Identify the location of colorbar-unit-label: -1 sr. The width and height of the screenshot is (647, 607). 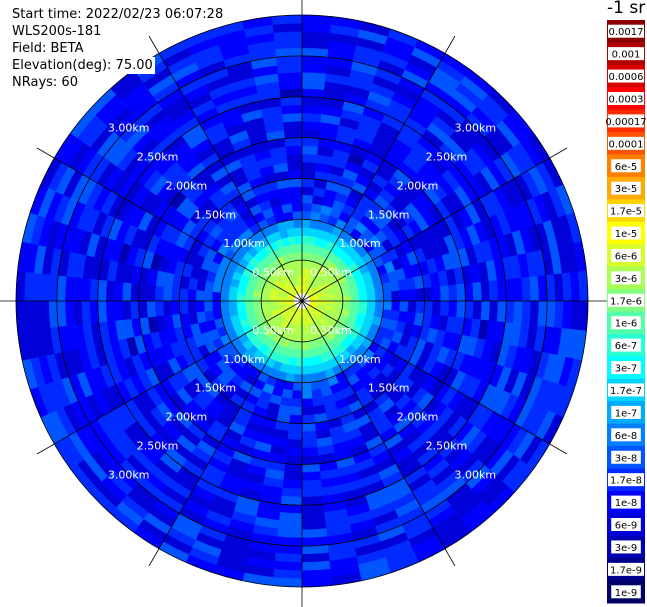
(626, 9).